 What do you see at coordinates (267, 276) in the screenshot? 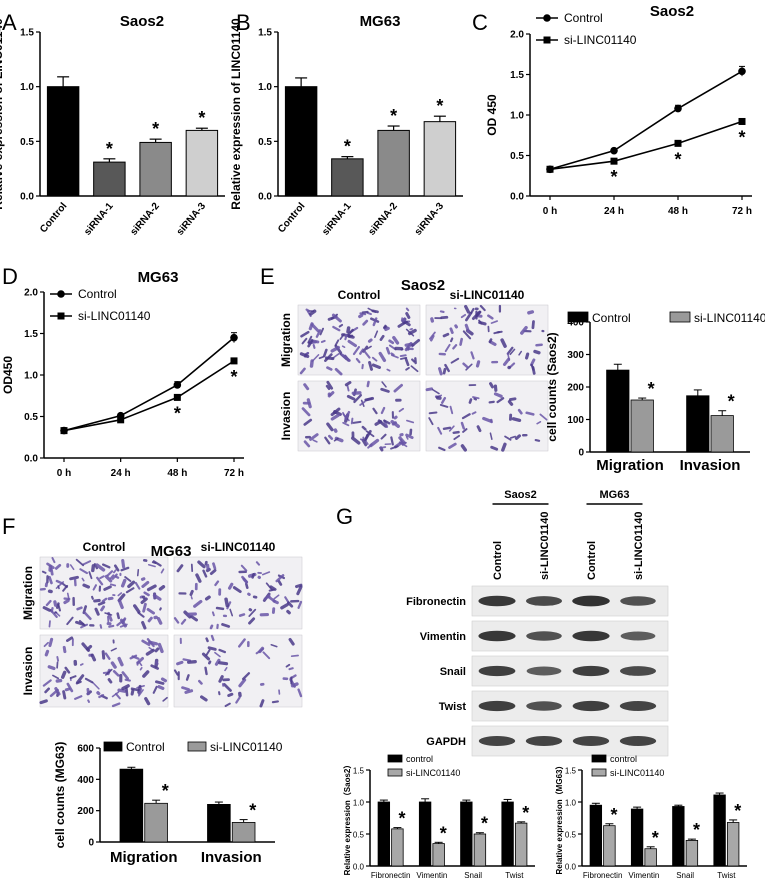
I see `panel-letter-e: E` at bounding box center [267, 276].